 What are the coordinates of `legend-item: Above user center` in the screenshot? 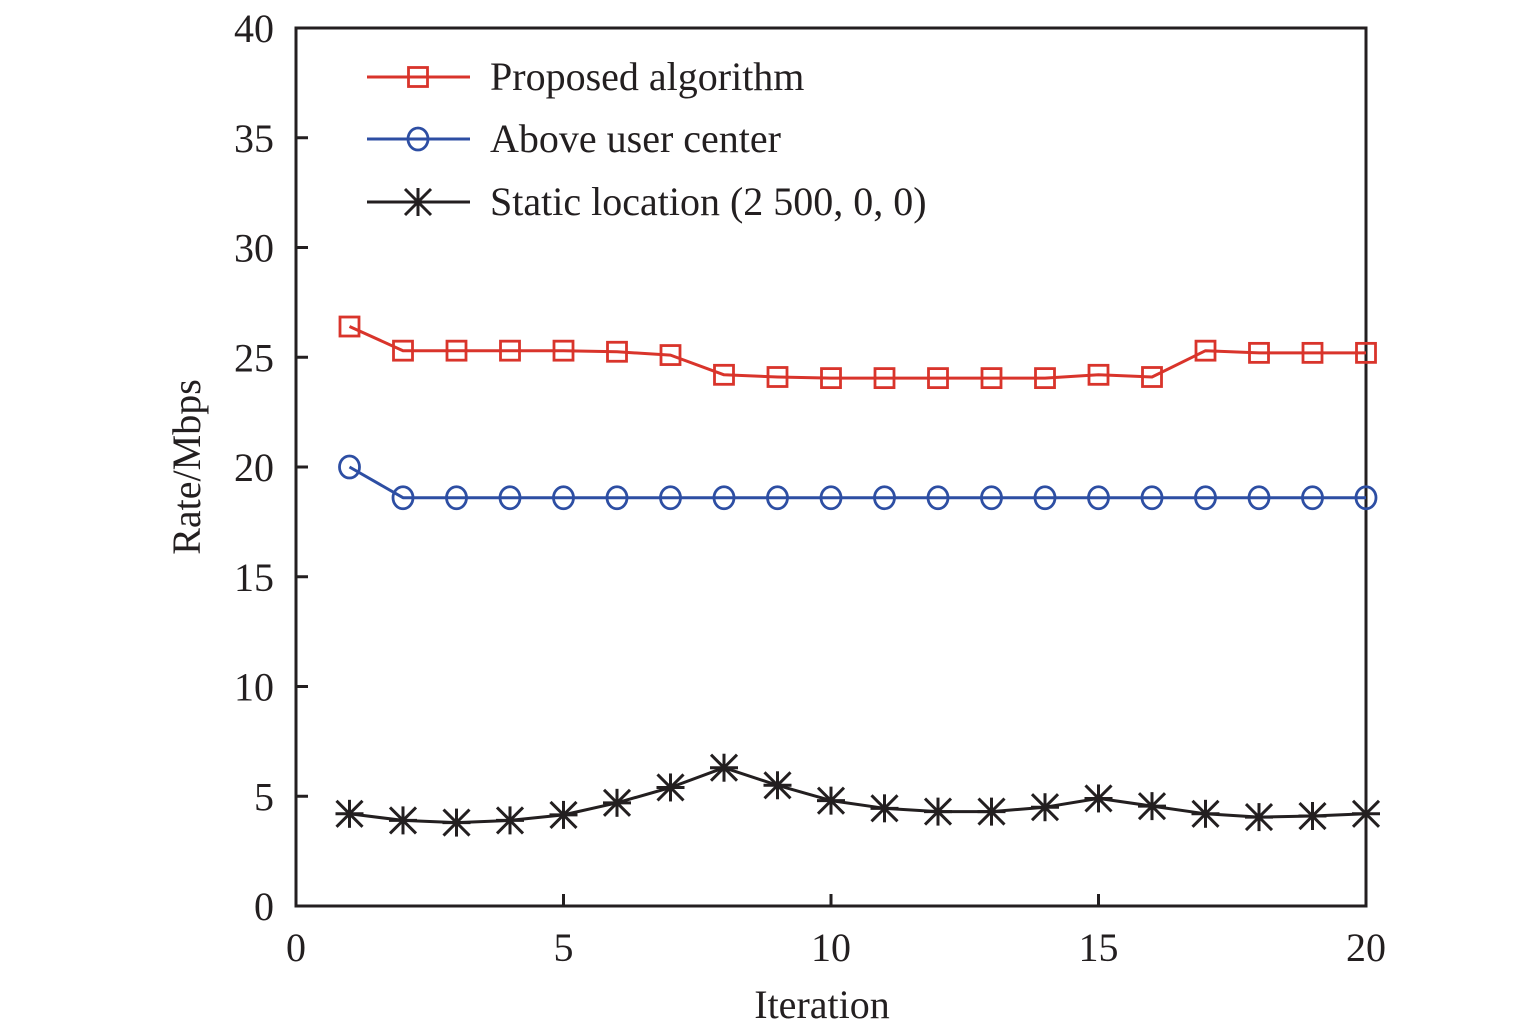 It's located at (574, 138).